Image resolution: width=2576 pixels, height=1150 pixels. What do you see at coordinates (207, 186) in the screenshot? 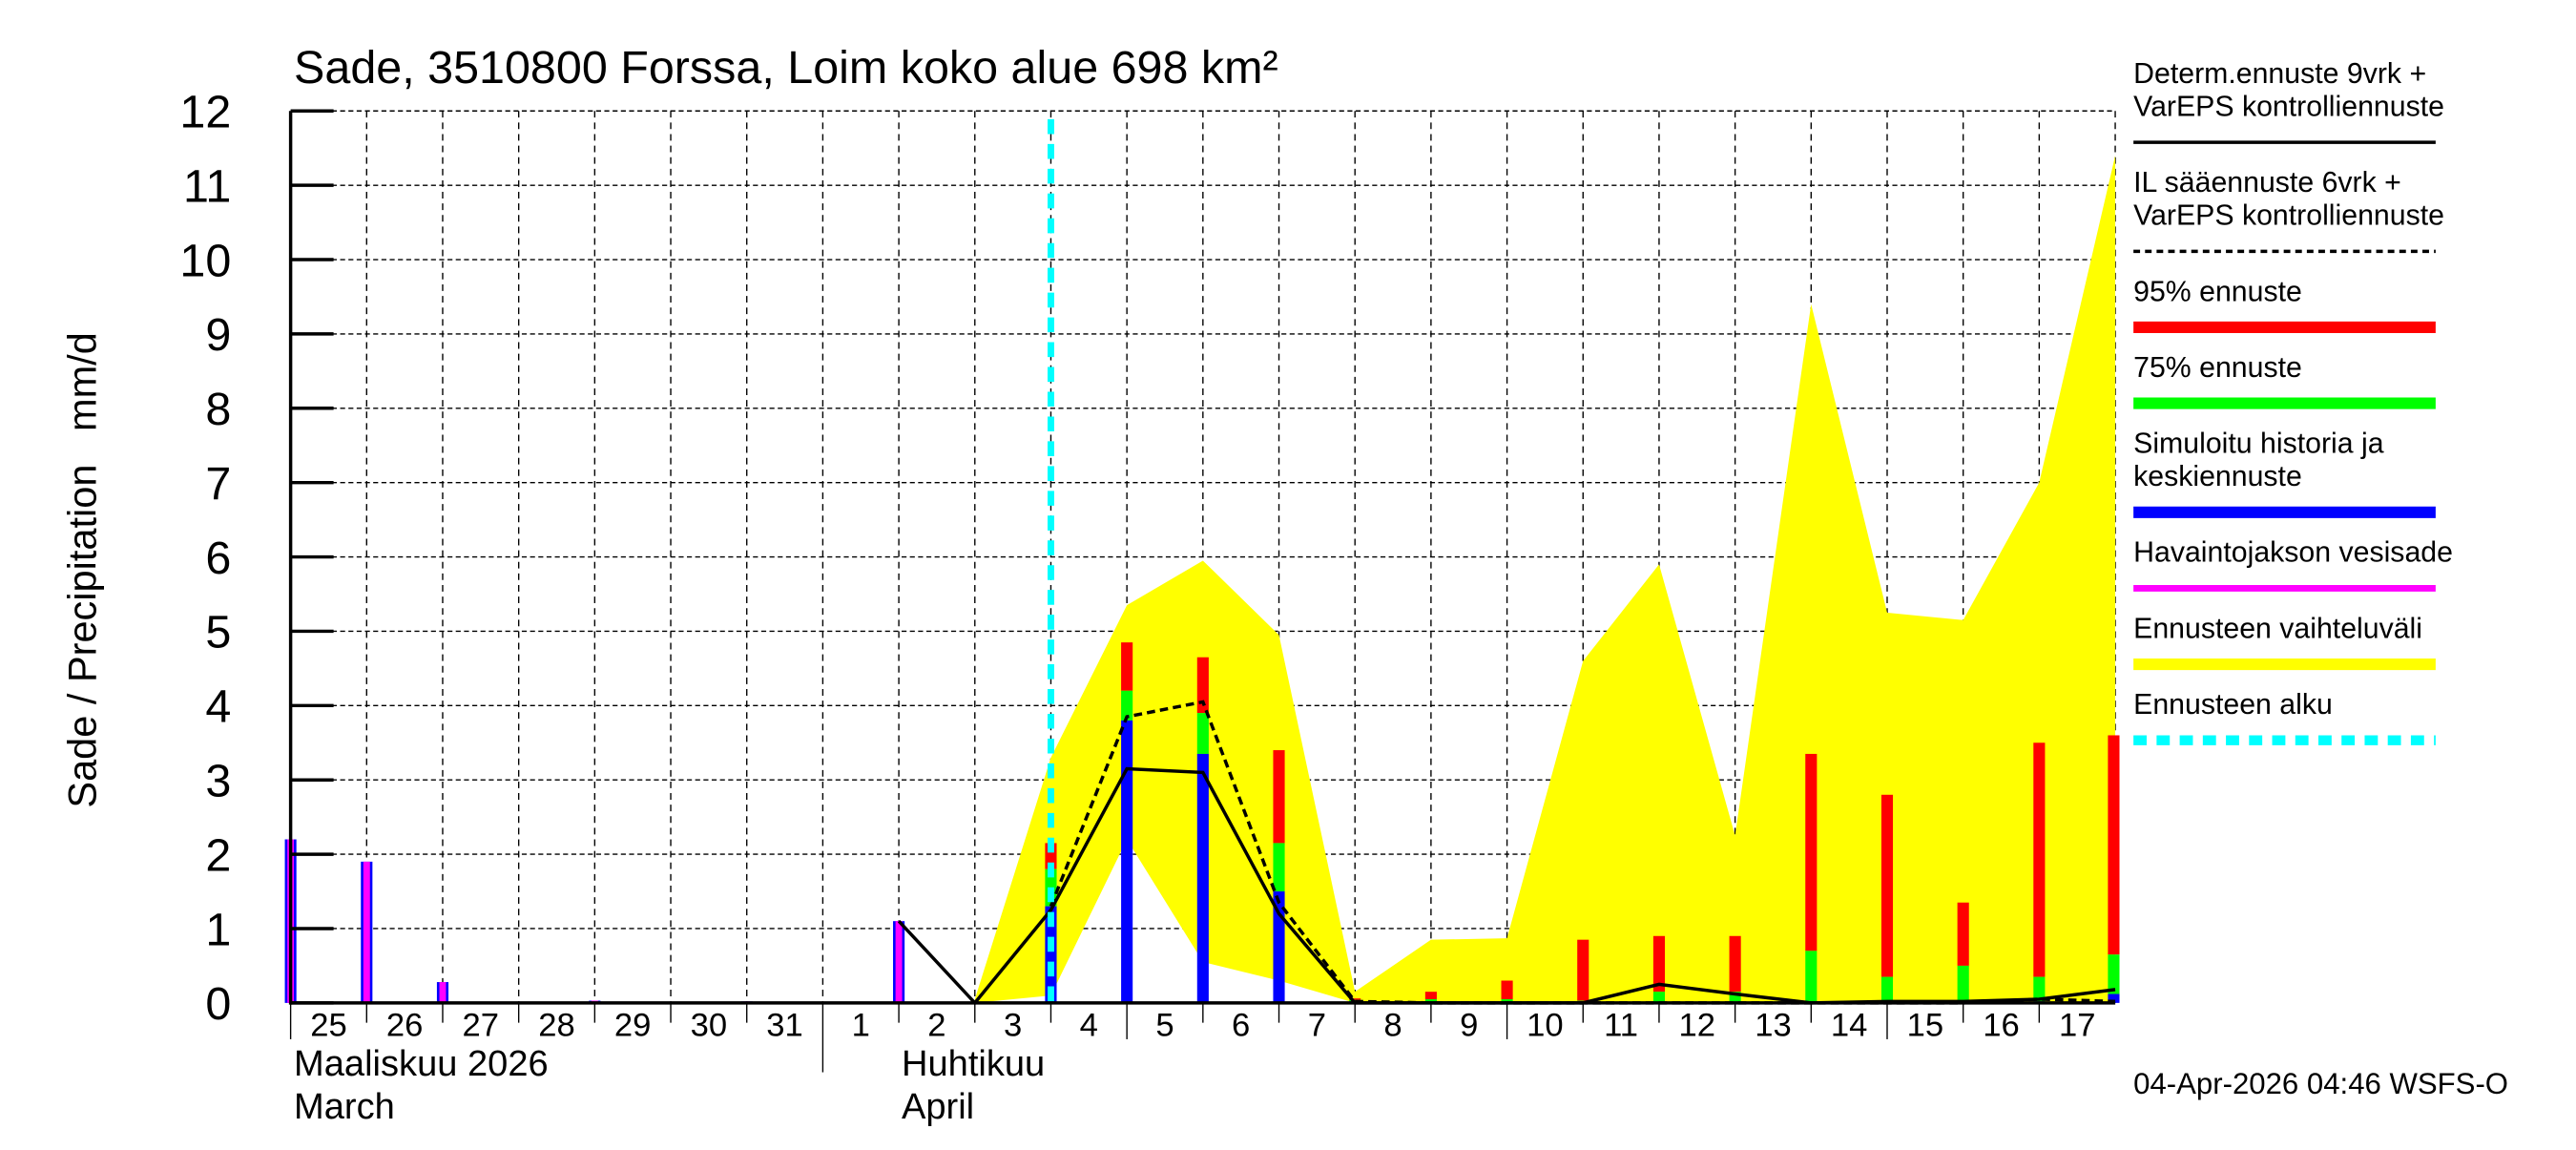
I see `y-tick-label: 11` at bounding box center [207, 186].